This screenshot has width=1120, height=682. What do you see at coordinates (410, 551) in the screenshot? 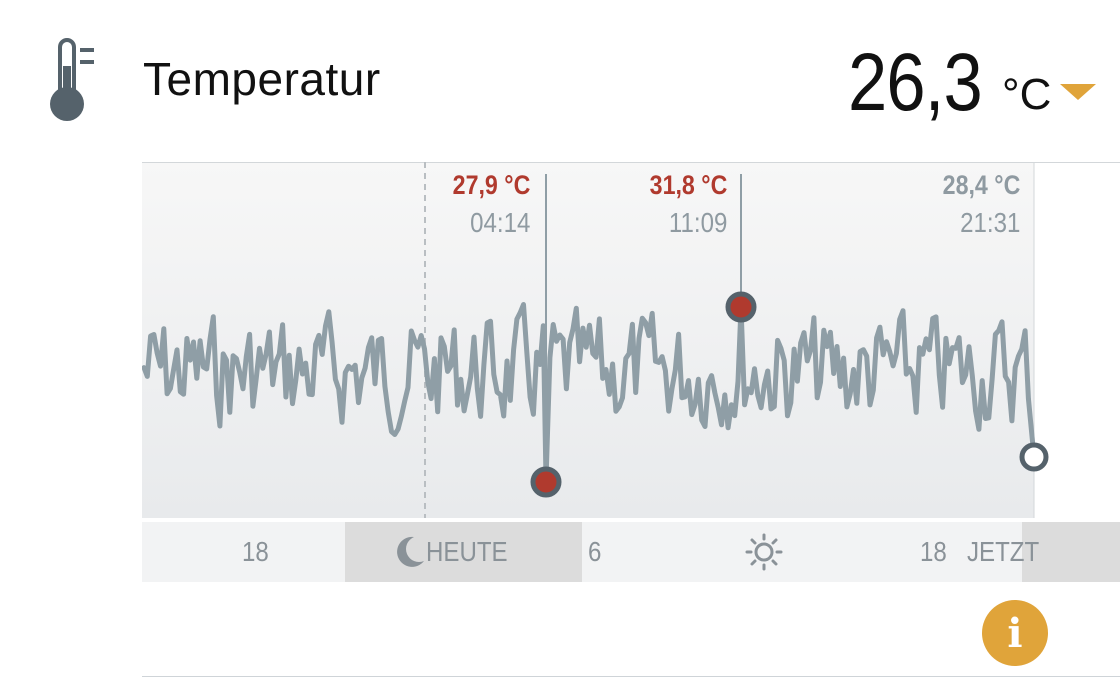
I see `moon-icon` at bounding box center [410, 551].